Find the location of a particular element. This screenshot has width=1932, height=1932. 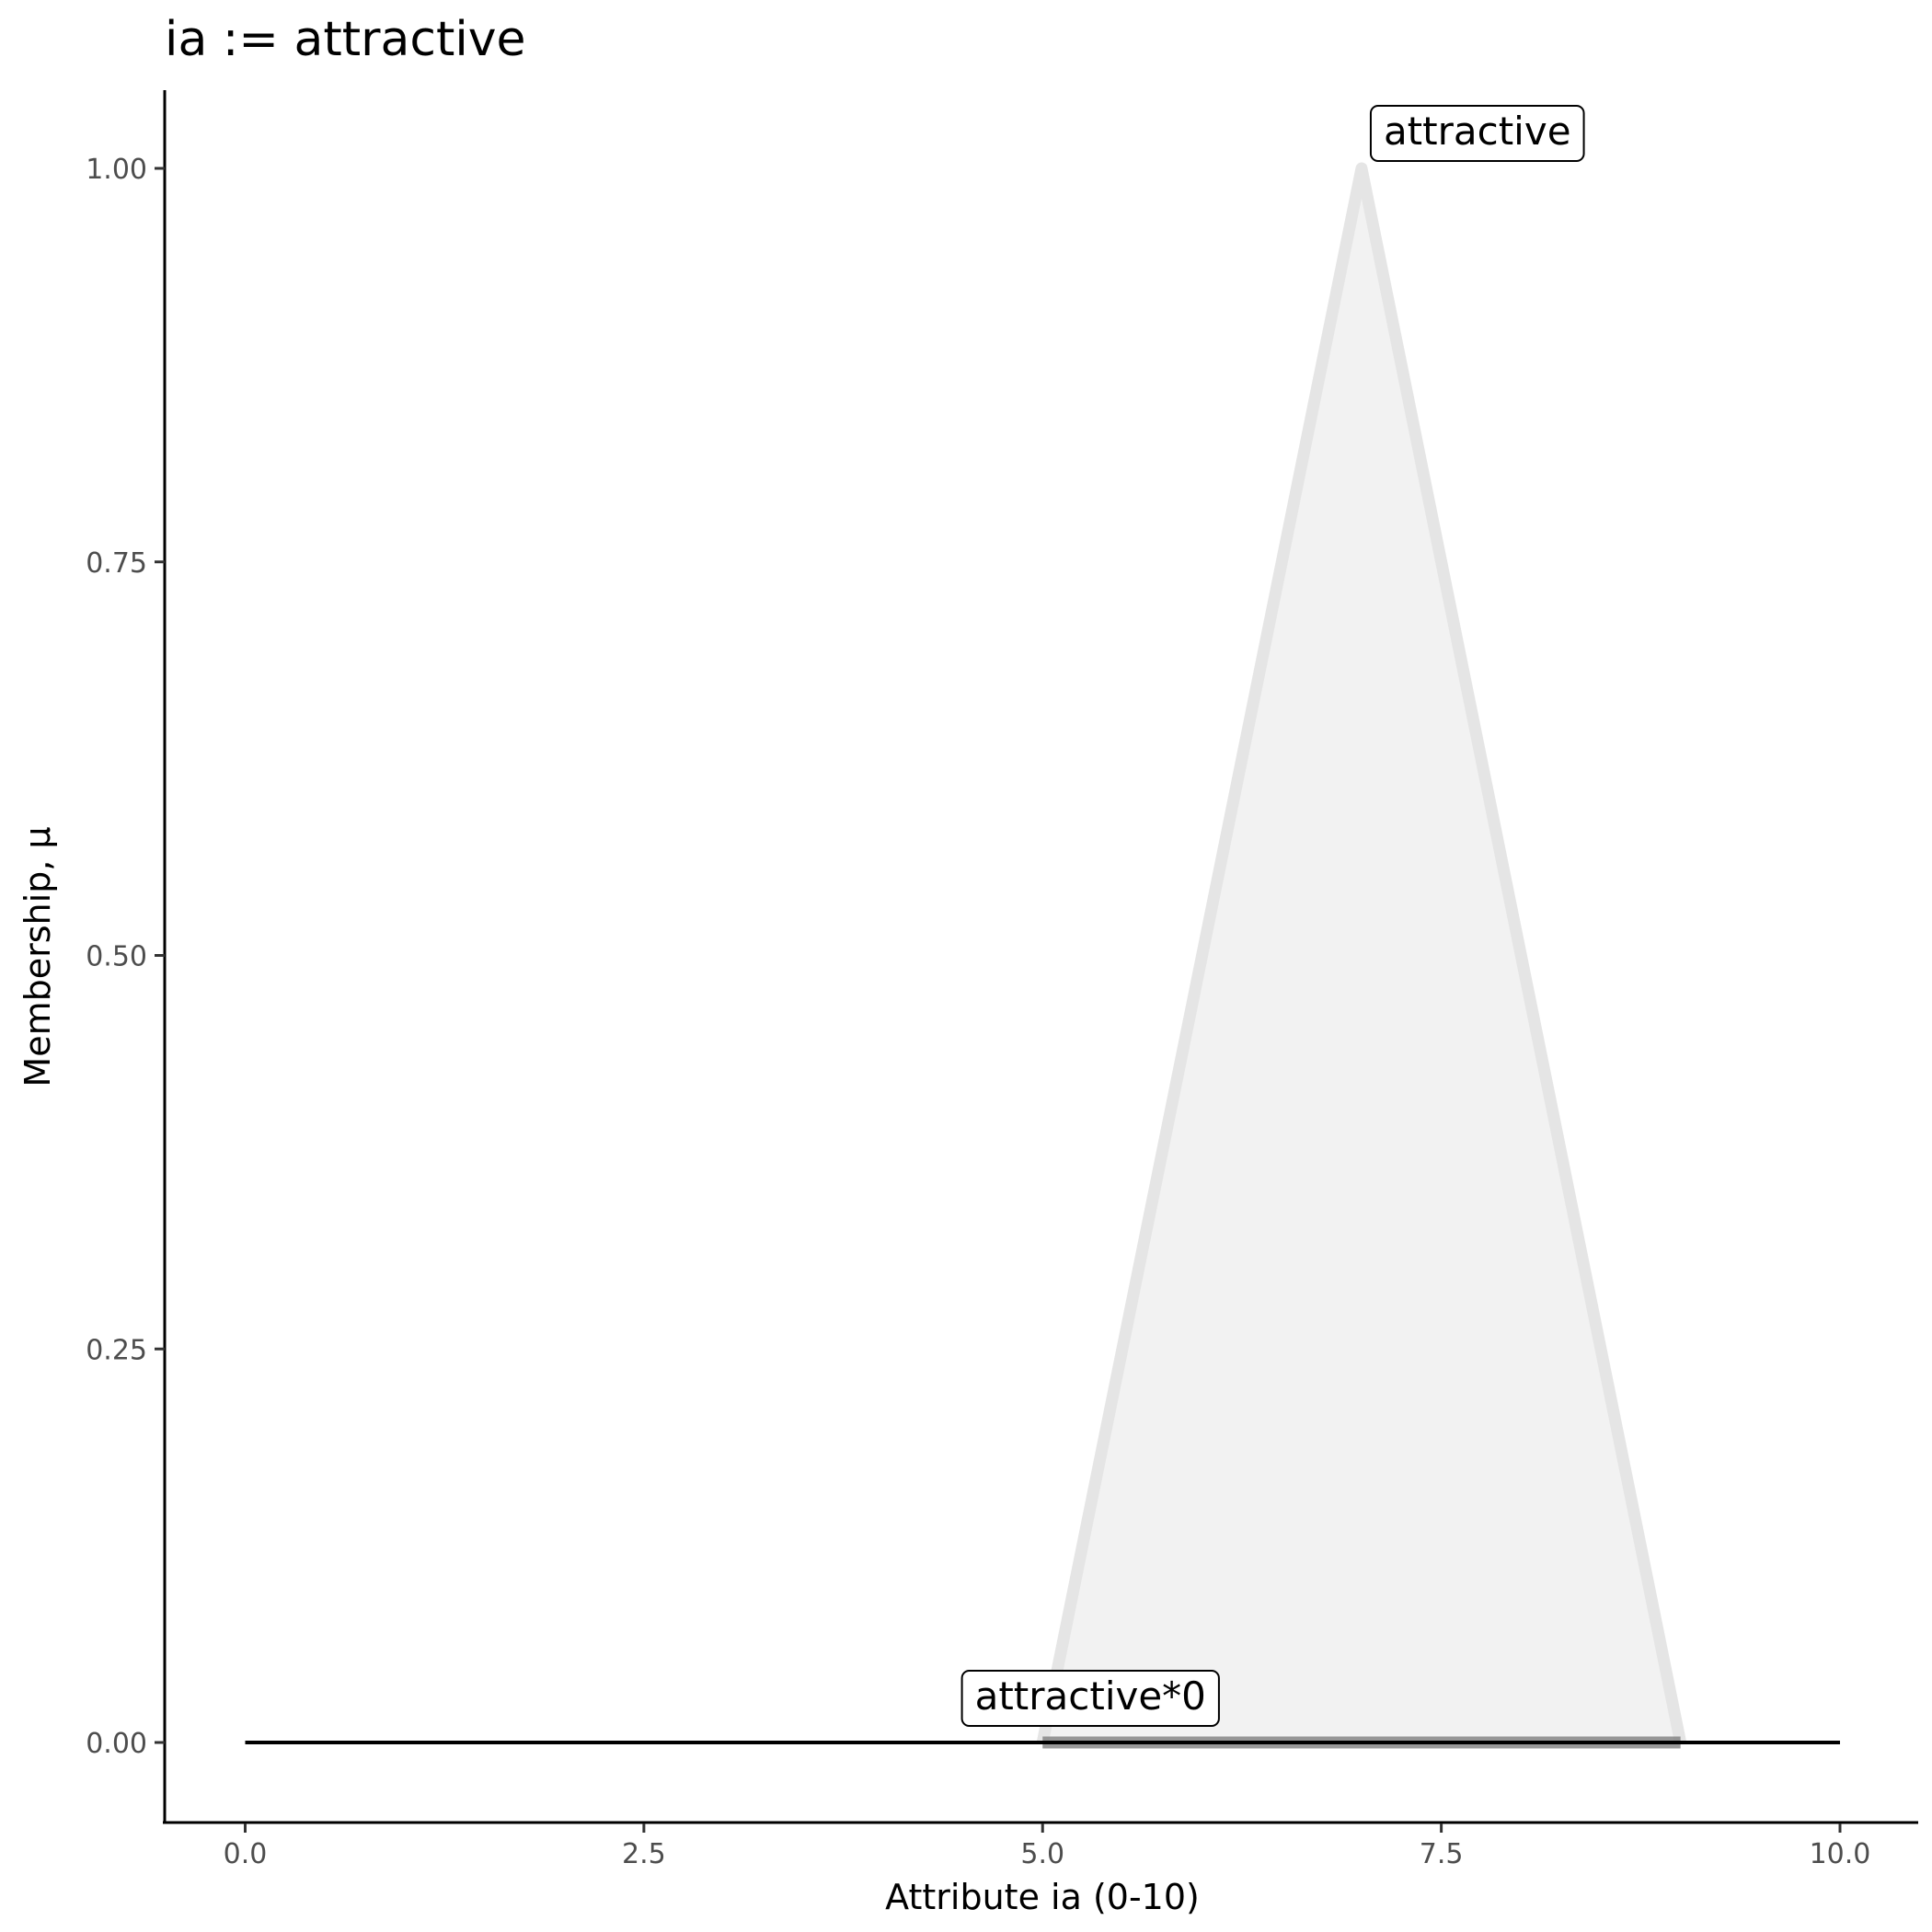

x-tick-label: 5.0 is located at coordinates (1042, 1854).